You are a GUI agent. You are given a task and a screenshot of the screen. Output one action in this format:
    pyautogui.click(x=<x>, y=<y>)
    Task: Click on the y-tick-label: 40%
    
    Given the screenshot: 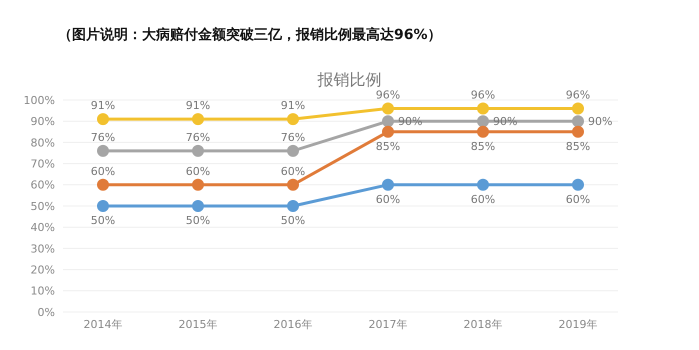 What is the action you would take?
    pyautogui.click(x=42, y=227)
    